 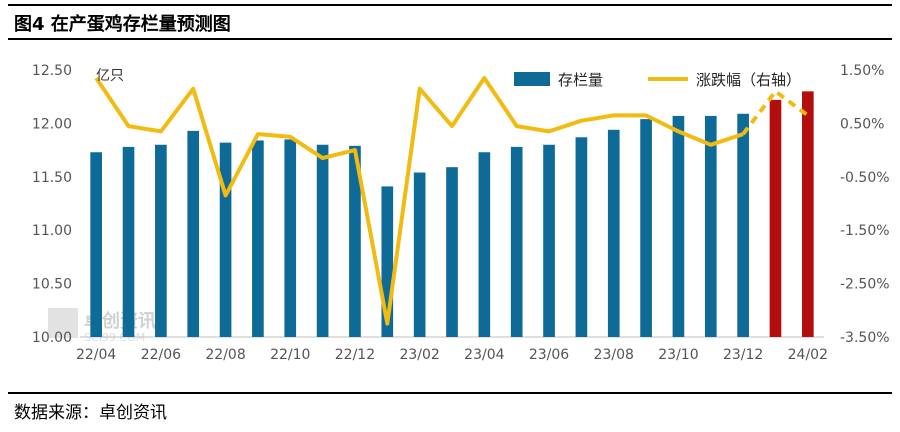 I want to click on x-tick-label: 23/02, so click(x=419, y=355).